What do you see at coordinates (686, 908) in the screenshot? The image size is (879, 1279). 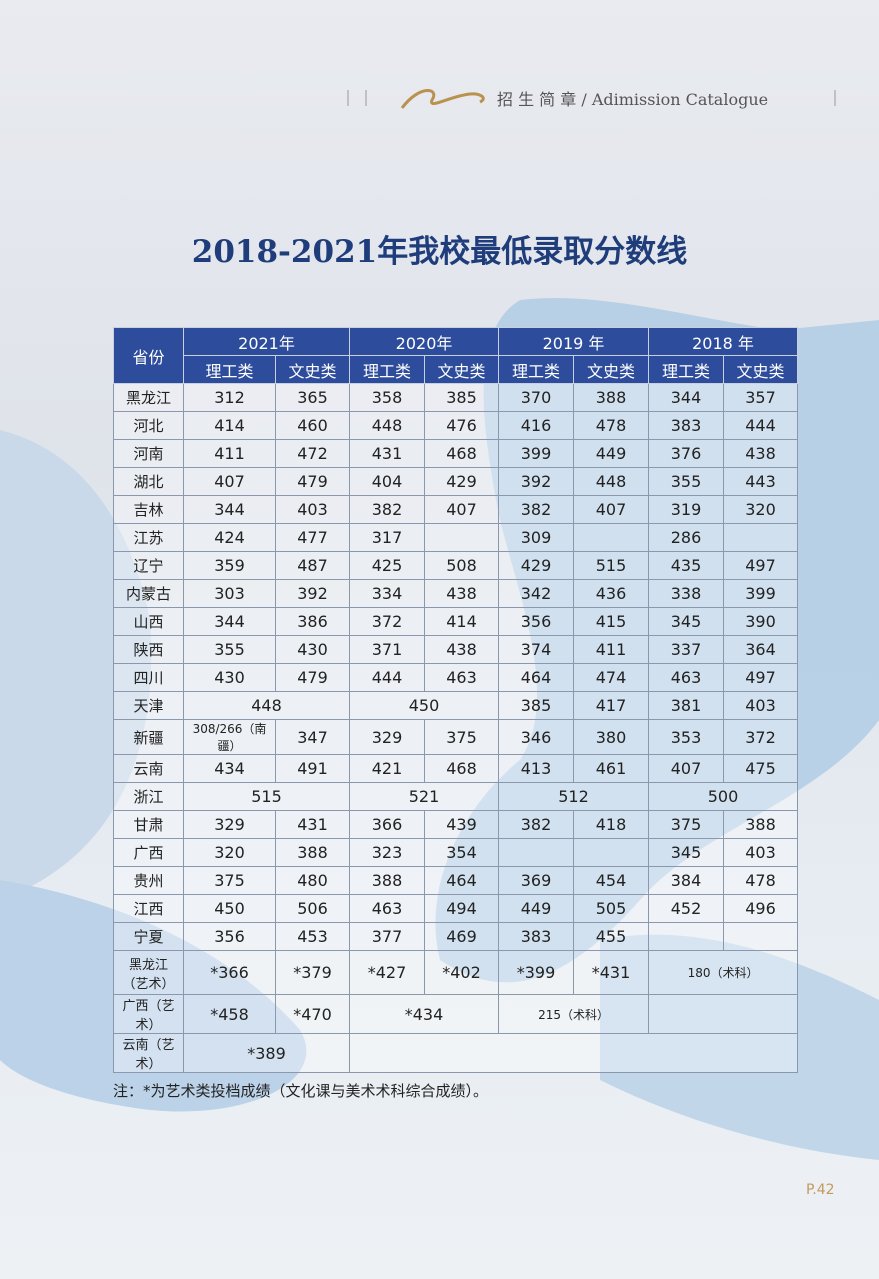 I see `score-cell: 452` at bounding box center [686, 908].